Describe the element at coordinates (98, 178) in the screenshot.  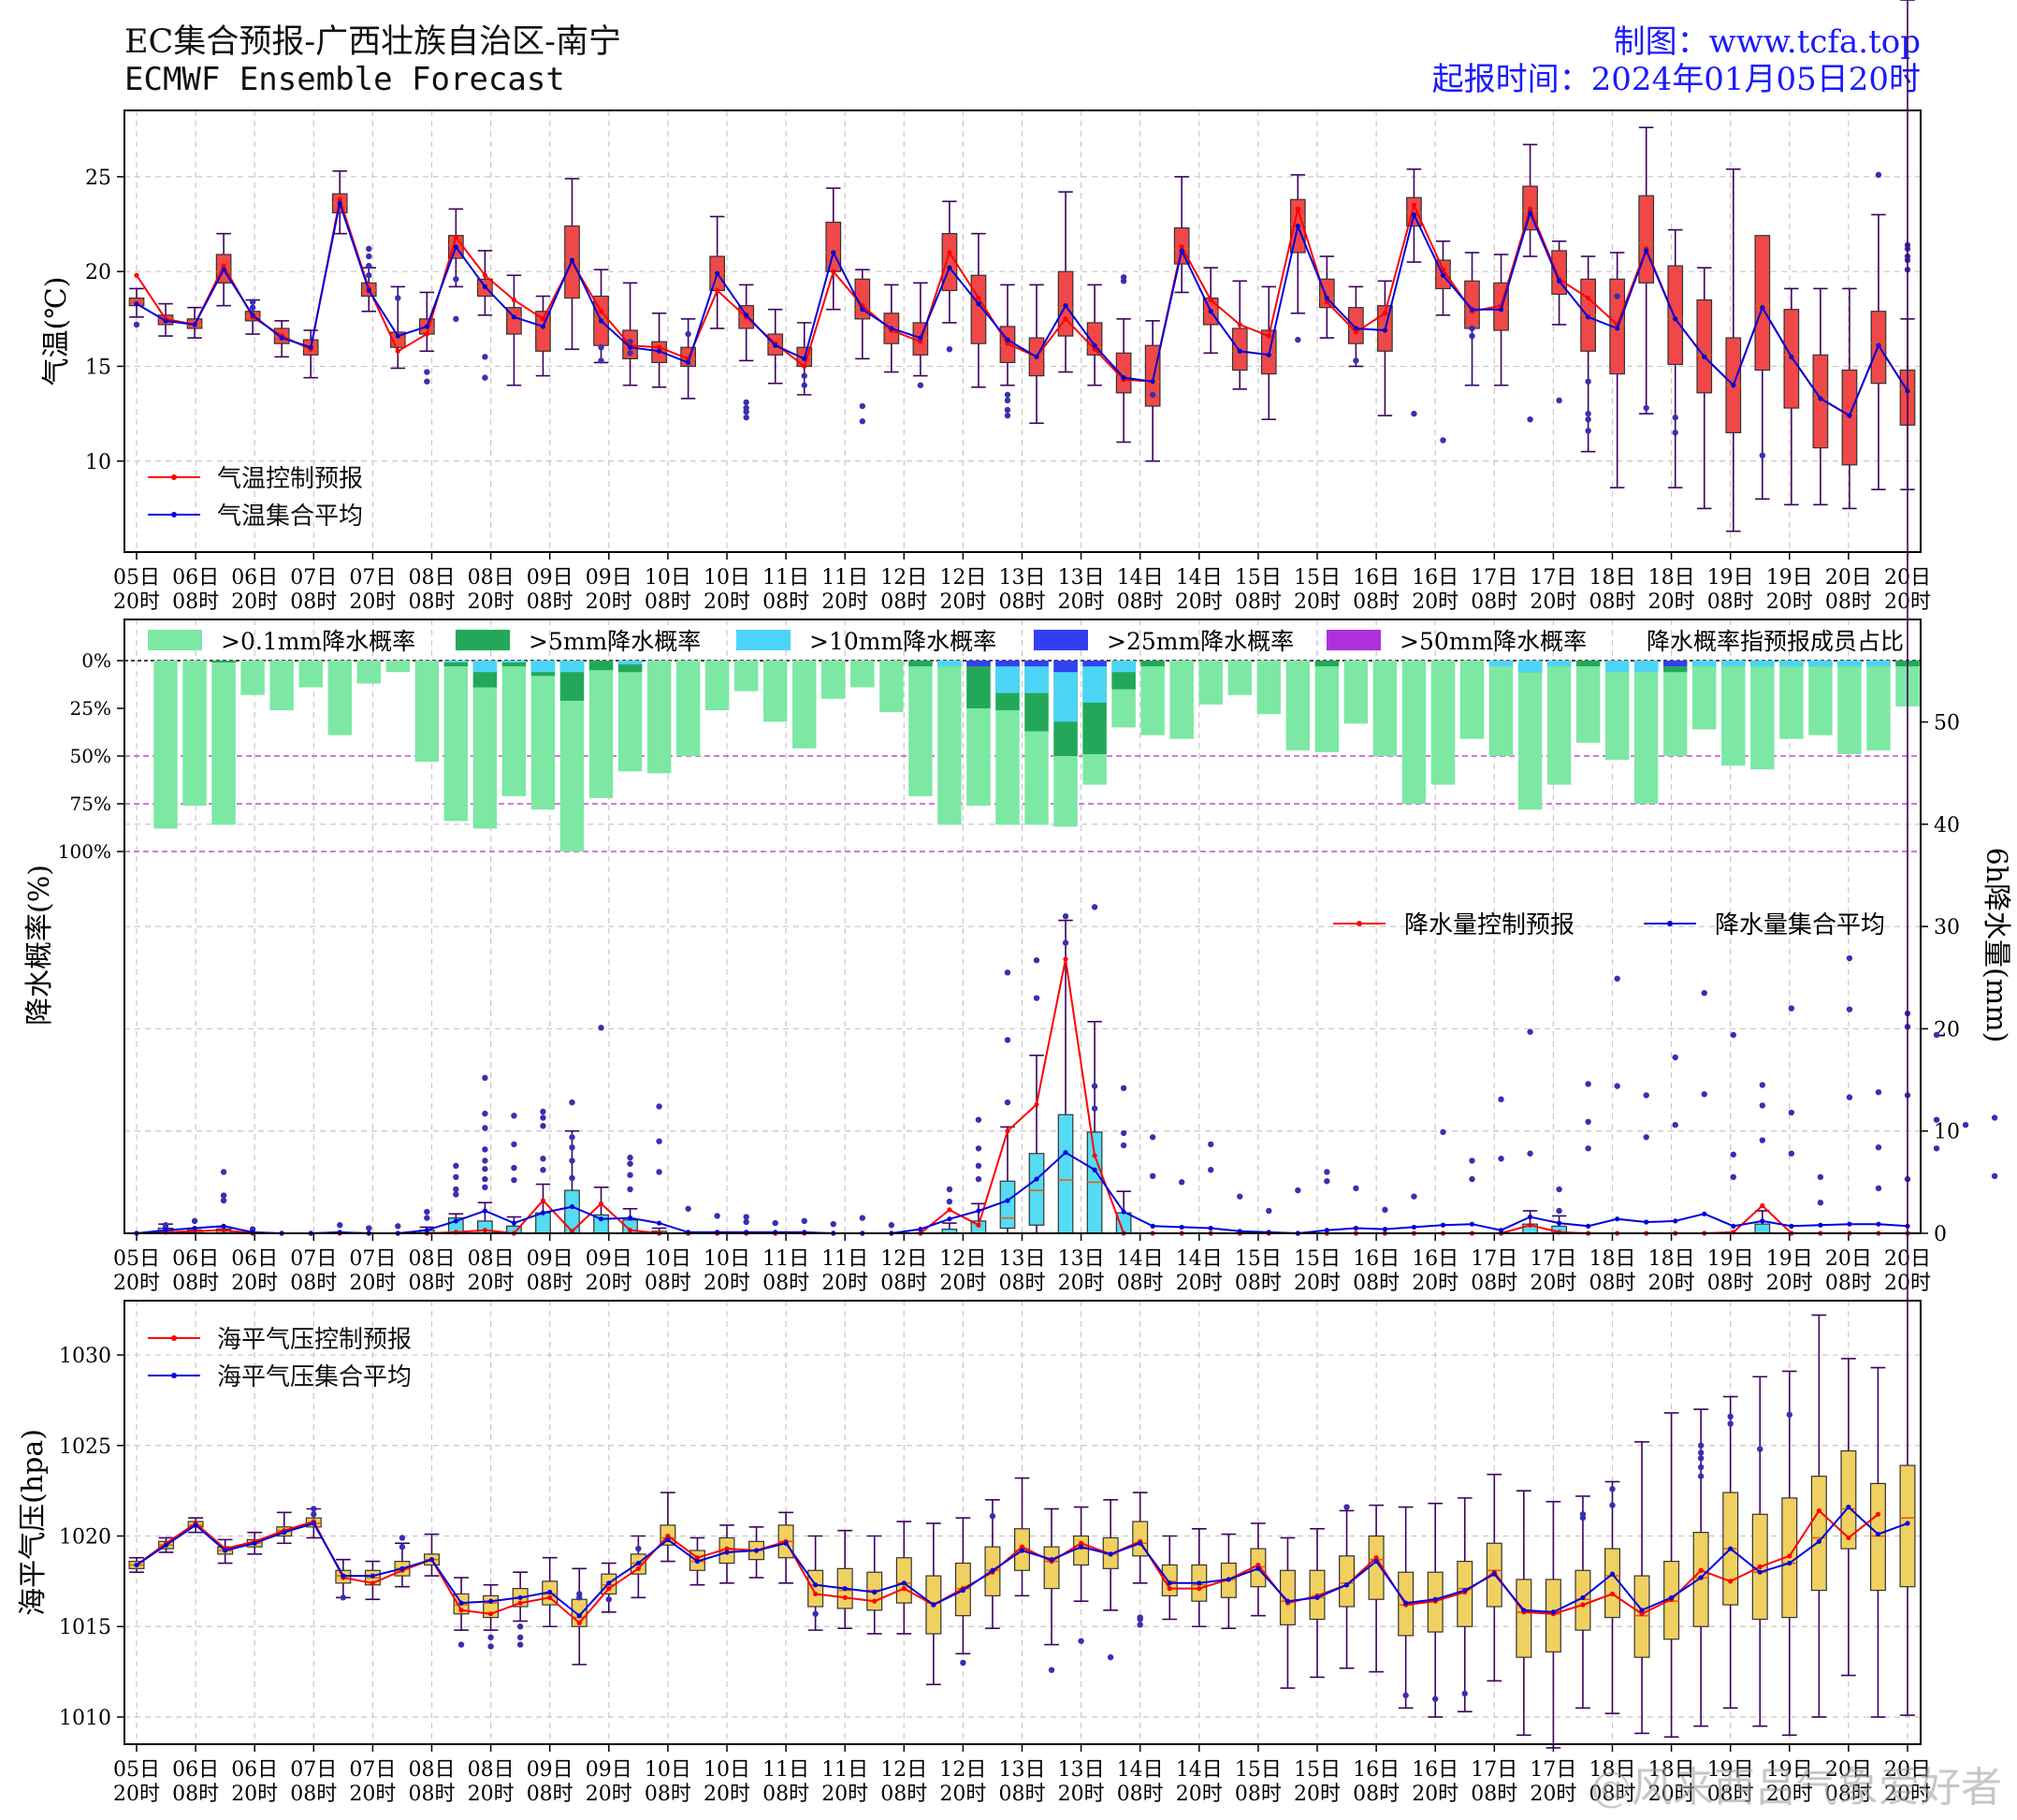
I see `temp-ytick-label: 25` at that location.